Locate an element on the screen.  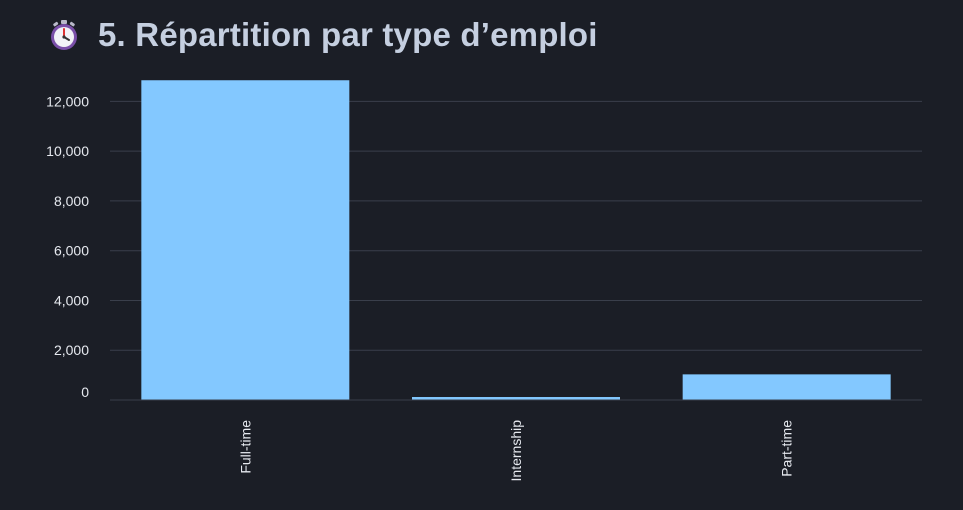
chart-header: 5. Répartition par type d’emploi is located at coordinates (323, 35).